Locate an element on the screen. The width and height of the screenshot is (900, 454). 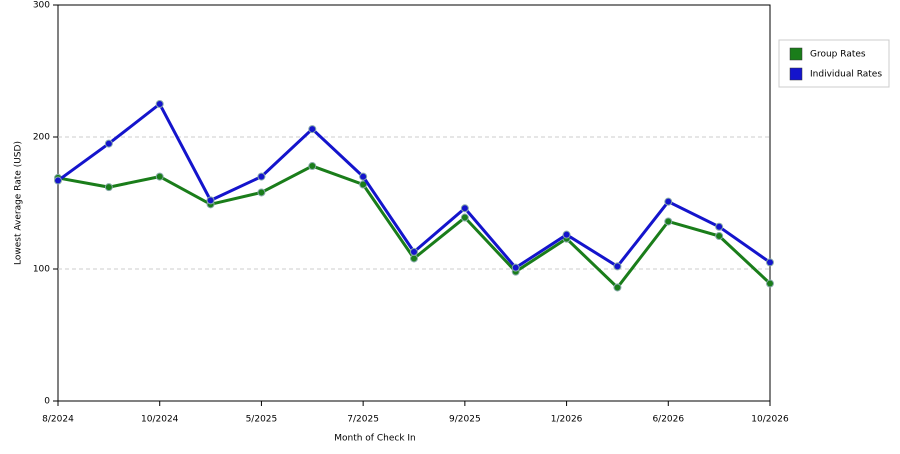
y-tick-label: 300 is located at coordinates (41, 6).